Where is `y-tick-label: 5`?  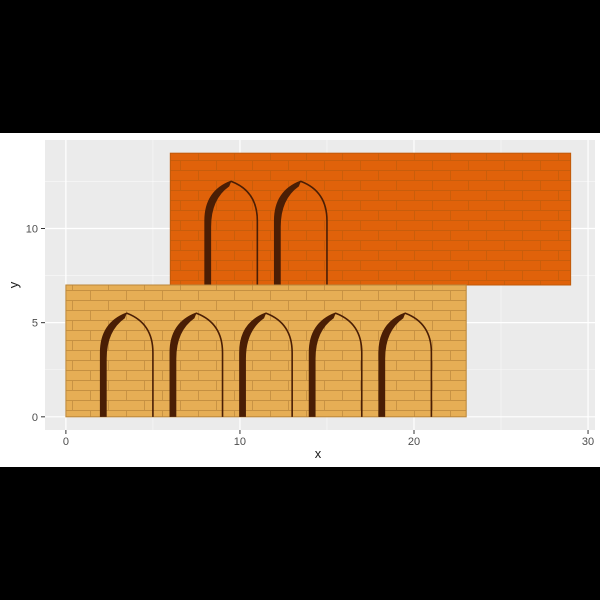 y-tick-label: 5 is located at coordinates (35, 324).